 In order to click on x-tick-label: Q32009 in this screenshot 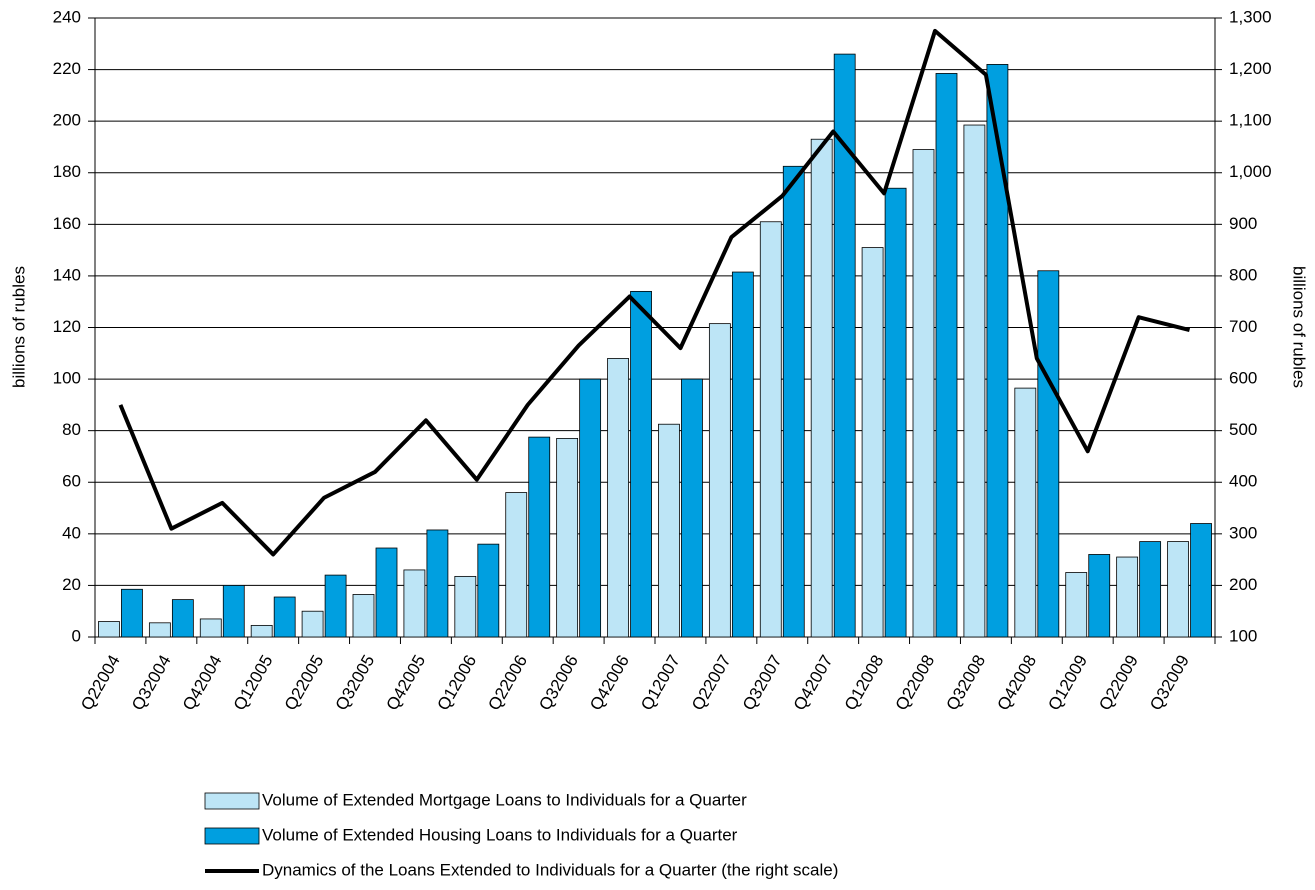, I will do `click(1169, 683)`.